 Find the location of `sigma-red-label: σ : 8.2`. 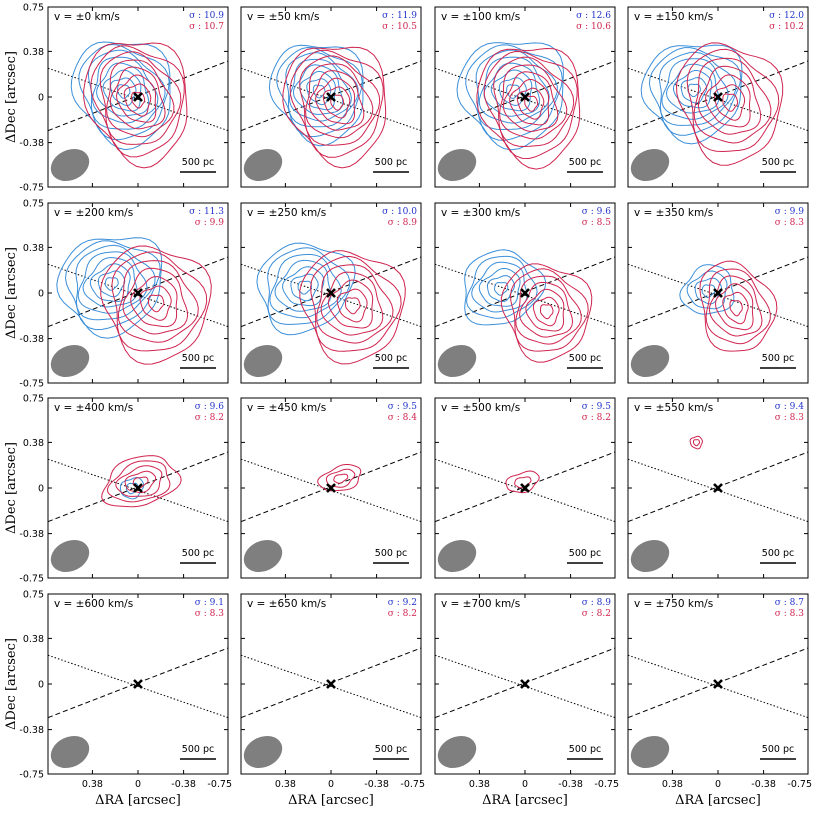

sigma-red-label: σ : 8.2 is located at coordinates (209, 418).